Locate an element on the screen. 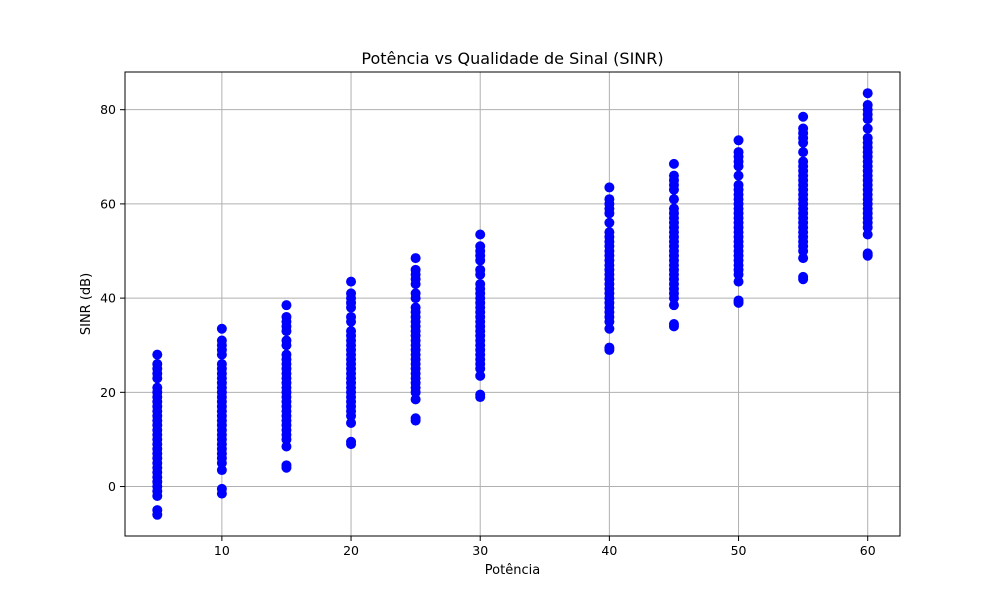 The image size is (1000, 600). y-tick-label: 0 is located at coordinates (112, 486).